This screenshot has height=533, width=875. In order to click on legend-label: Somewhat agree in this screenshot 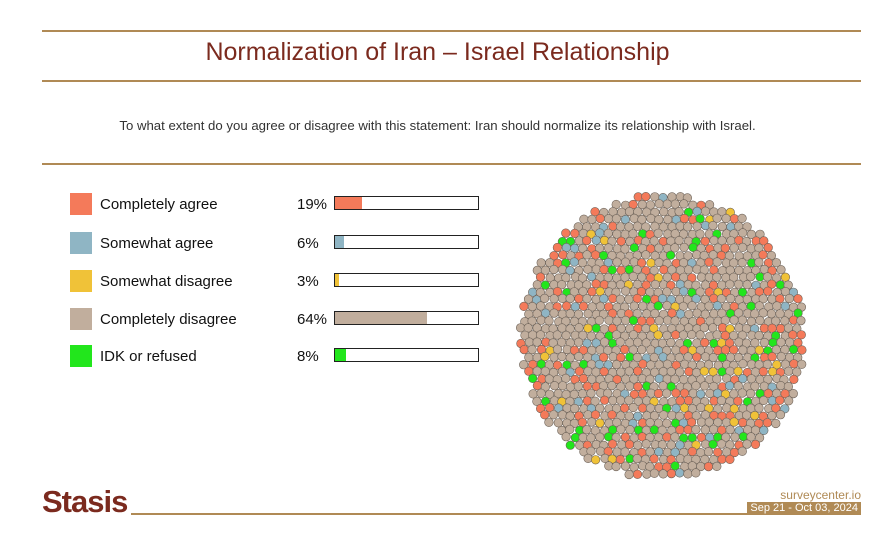, I will do `click(157, 243)`.